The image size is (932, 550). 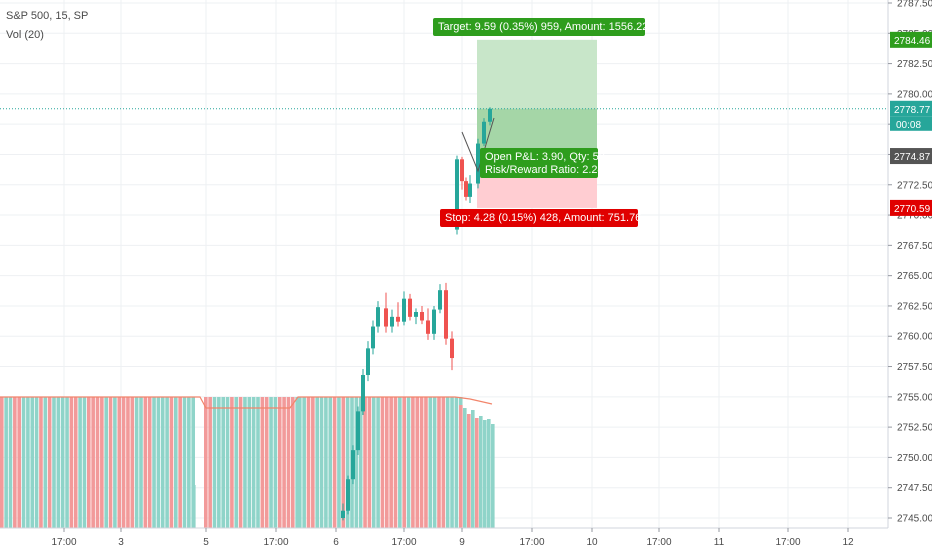 I want to click on price-tick-label: 2780.00, so click(x=914, y=94).